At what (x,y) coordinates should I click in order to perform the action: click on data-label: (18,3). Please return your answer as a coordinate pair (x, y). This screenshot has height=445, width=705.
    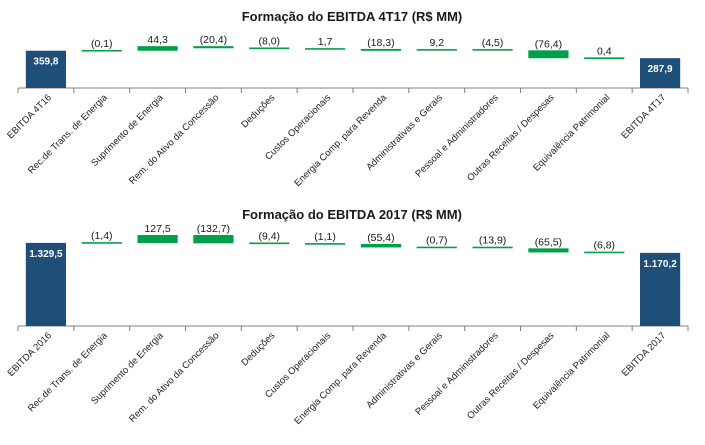
    Looking at the image, I should click on (380, 43).